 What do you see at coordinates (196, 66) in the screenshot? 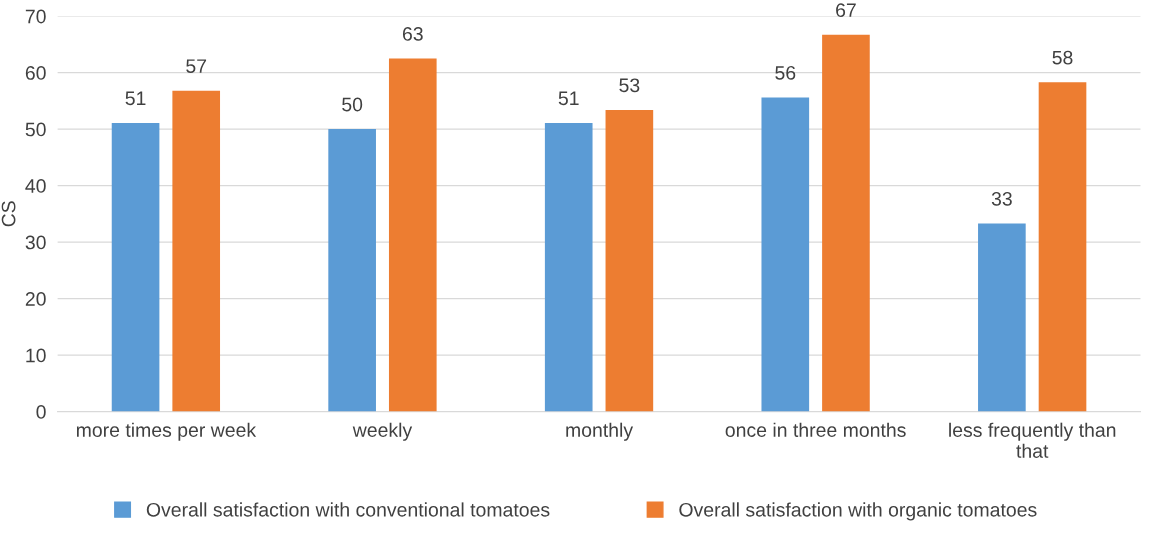
I see `data-label: 57` at bounding box center [196, 66].